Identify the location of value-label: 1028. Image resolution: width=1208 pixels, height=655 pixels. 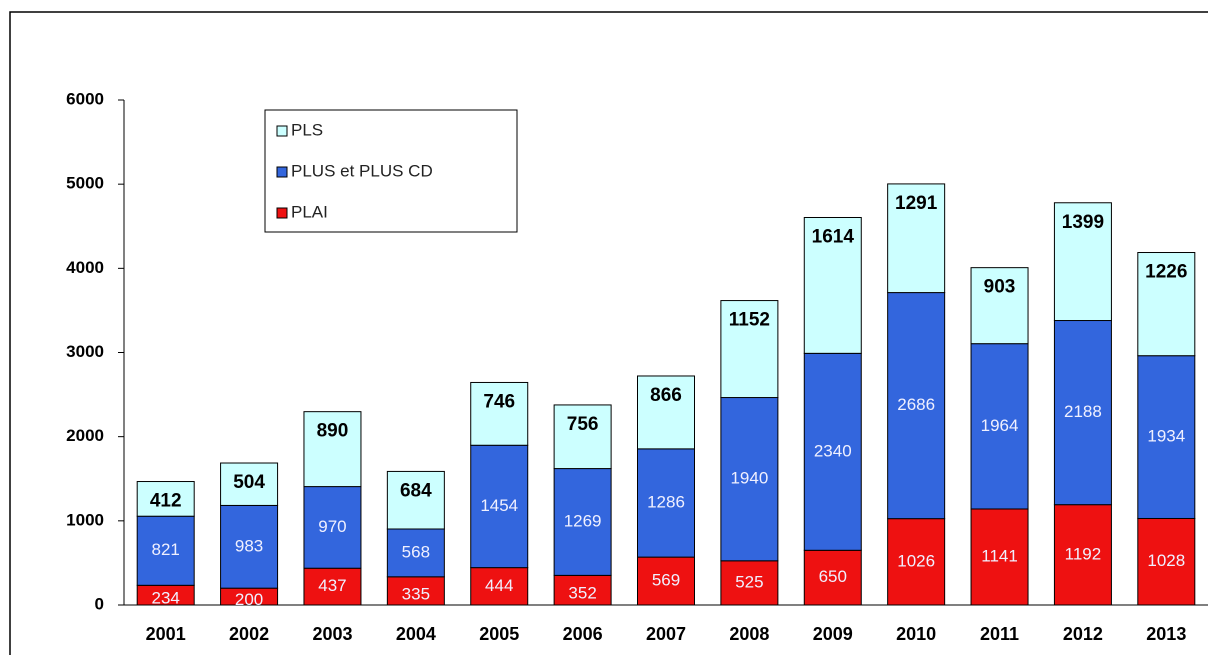
(1166, 560).